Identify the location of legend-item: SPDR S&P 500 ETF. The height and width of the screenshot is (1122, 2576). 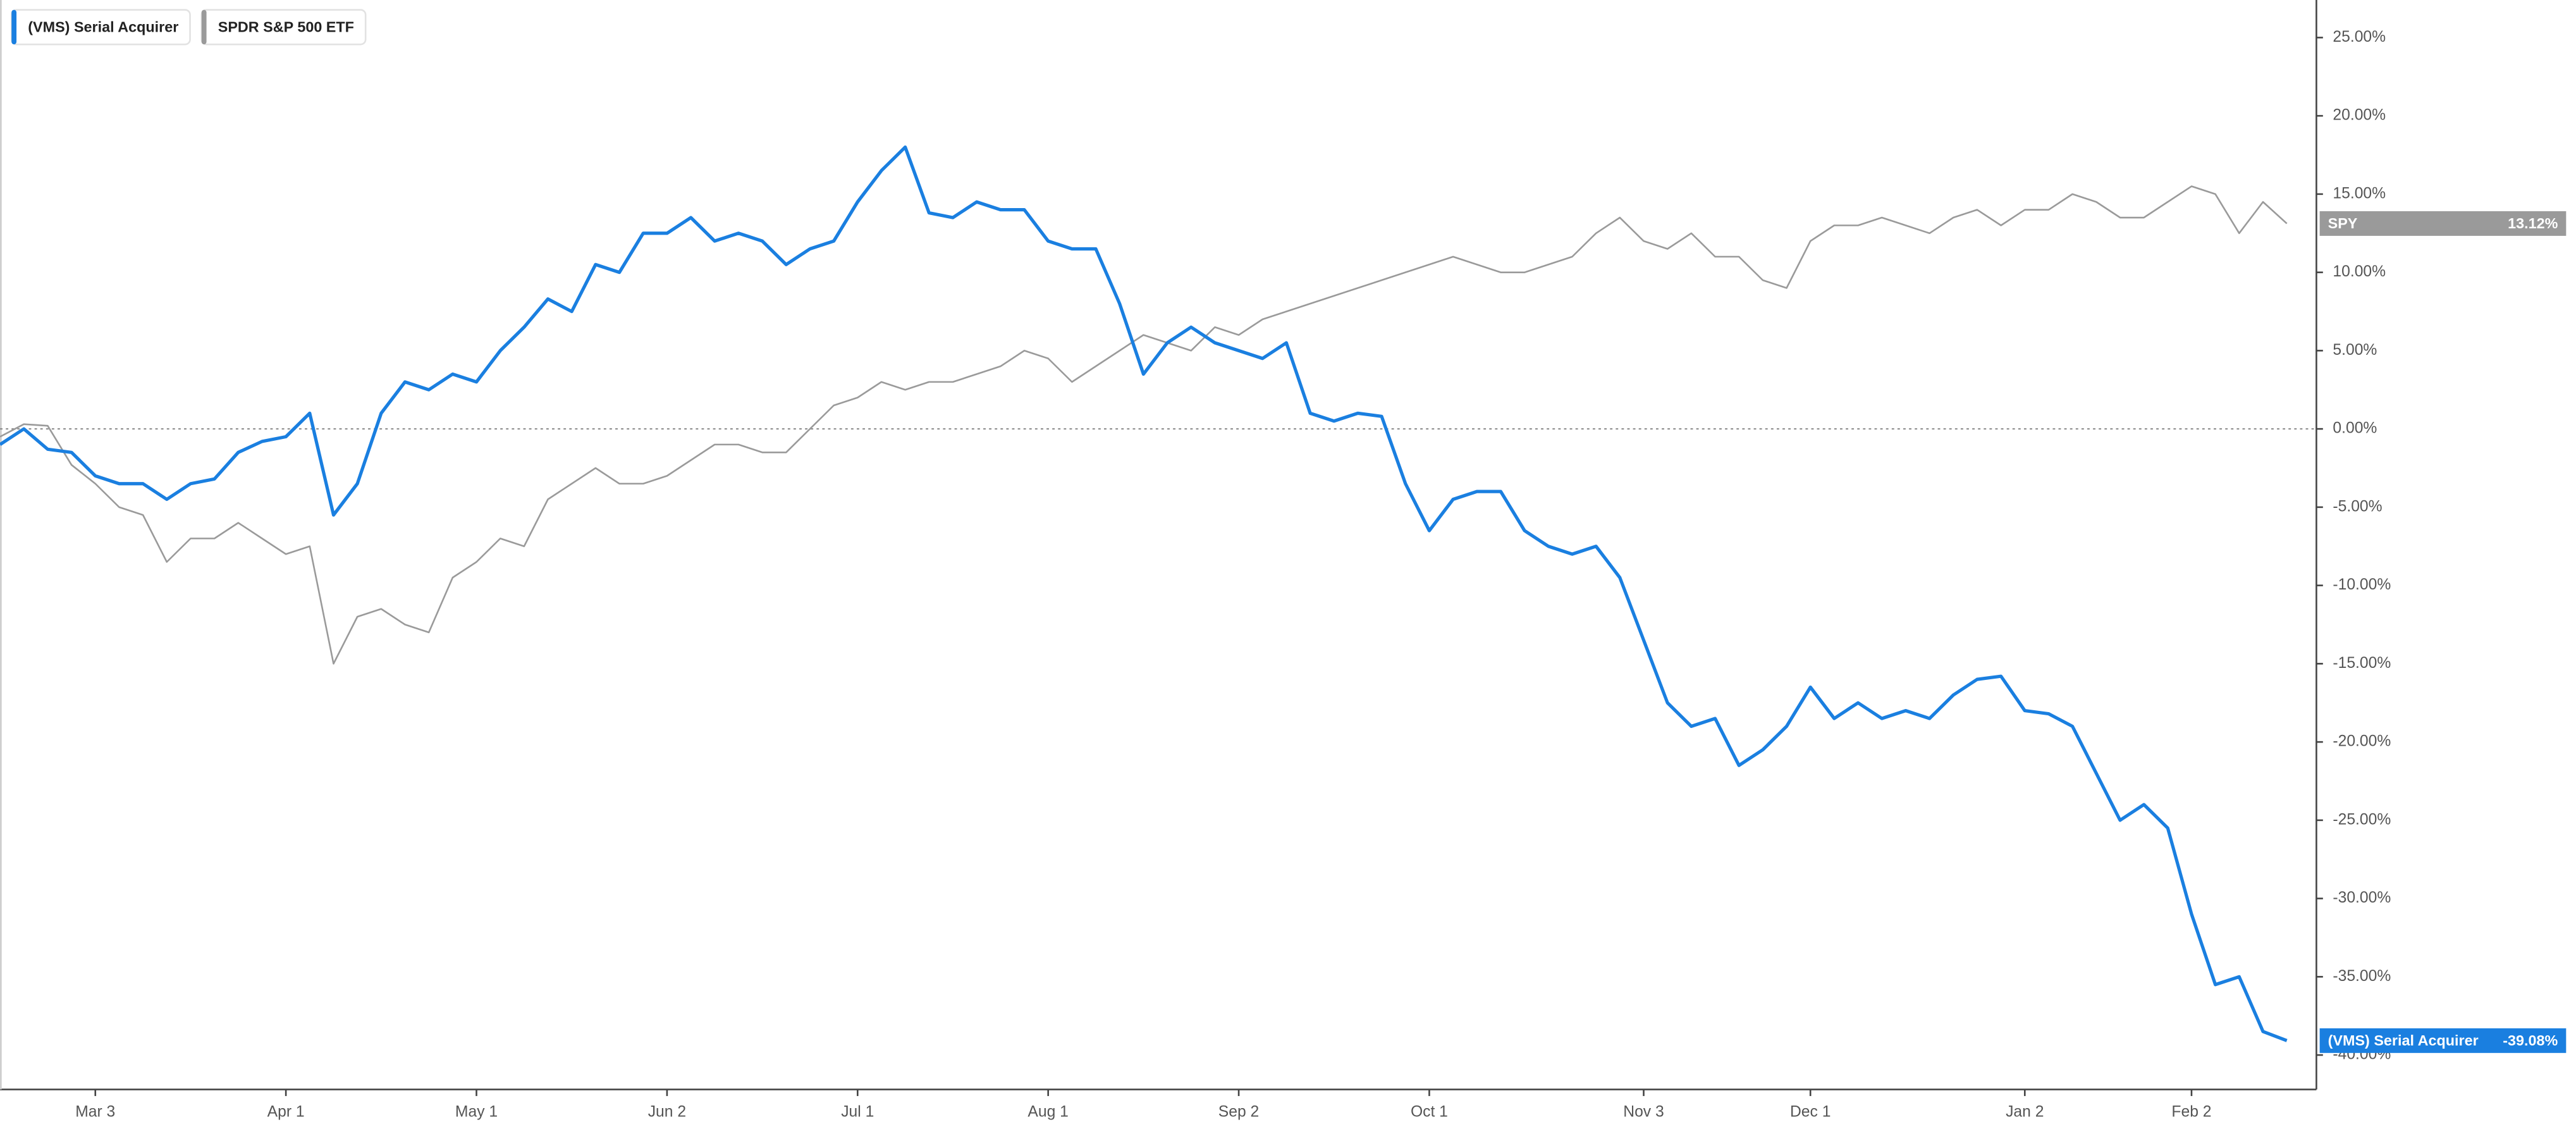
(283, 27).